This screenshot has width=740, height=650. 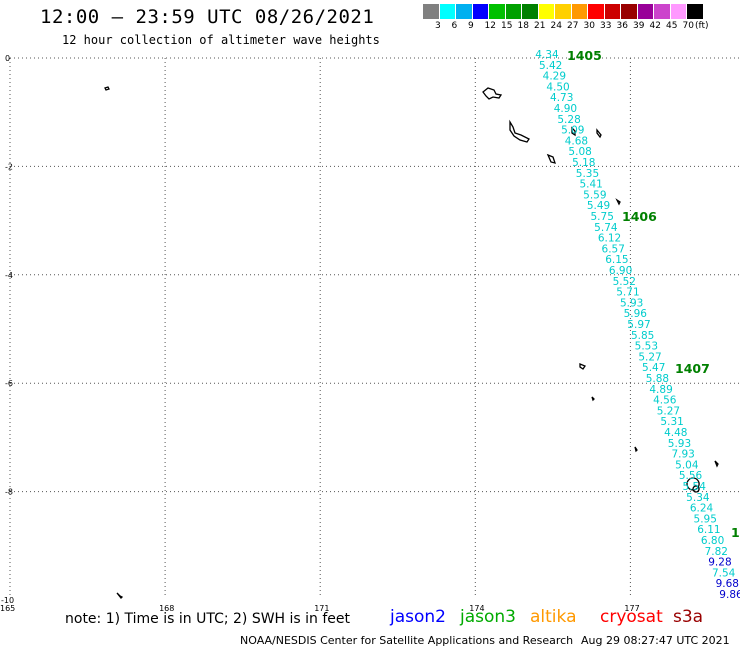 What do you see at coordinates (675, 433) in the screenshot?
I see `wave-height-value: 4.48` at bounding box center [675, 433].